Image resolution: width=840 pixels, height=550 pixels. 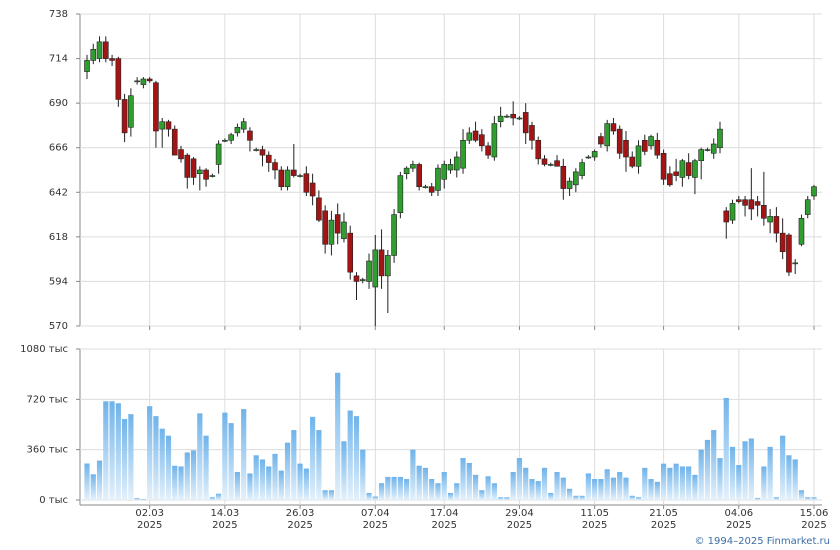 What do you see at coordinates (300, 513) in the screenshot?
I see `x-tick-label: 26.03` at bounding box center [300, 513].